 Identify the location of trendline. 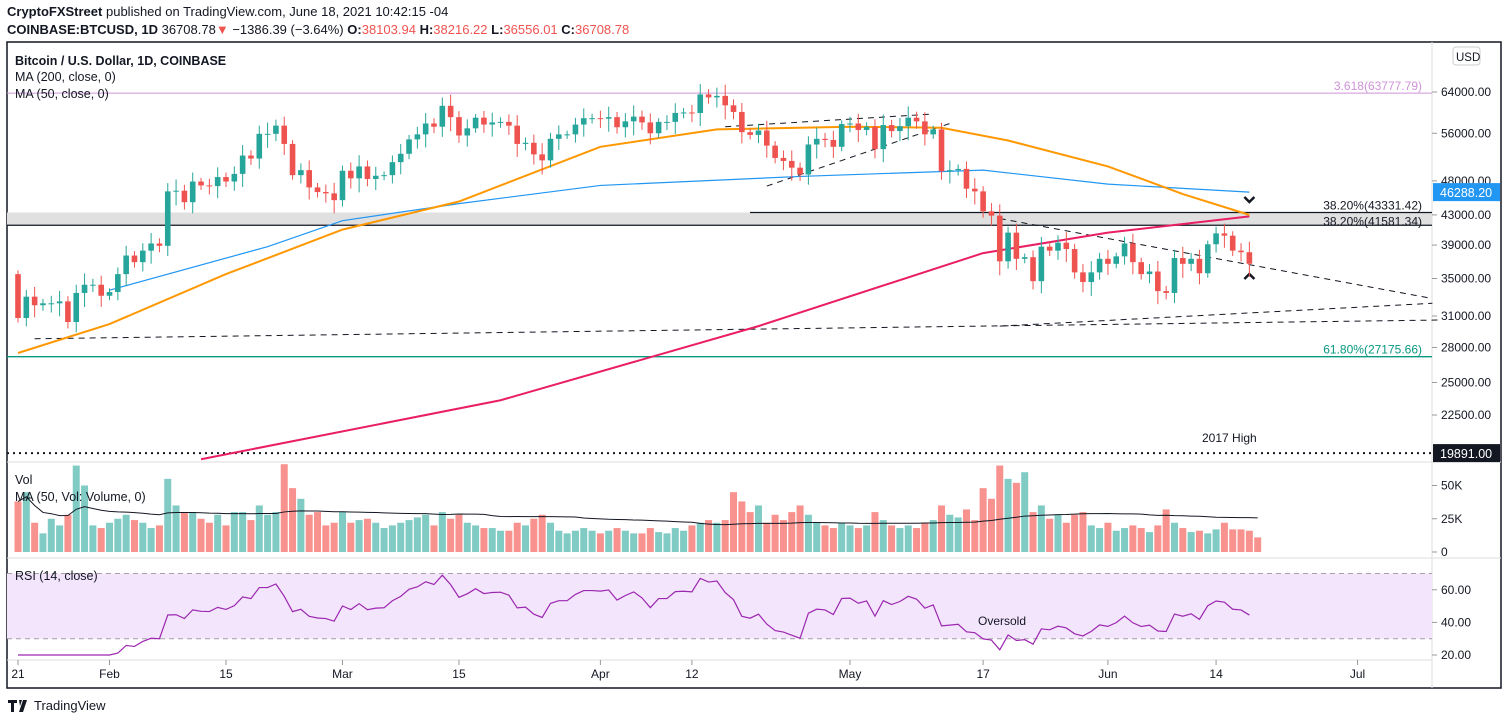
(1216, 259).